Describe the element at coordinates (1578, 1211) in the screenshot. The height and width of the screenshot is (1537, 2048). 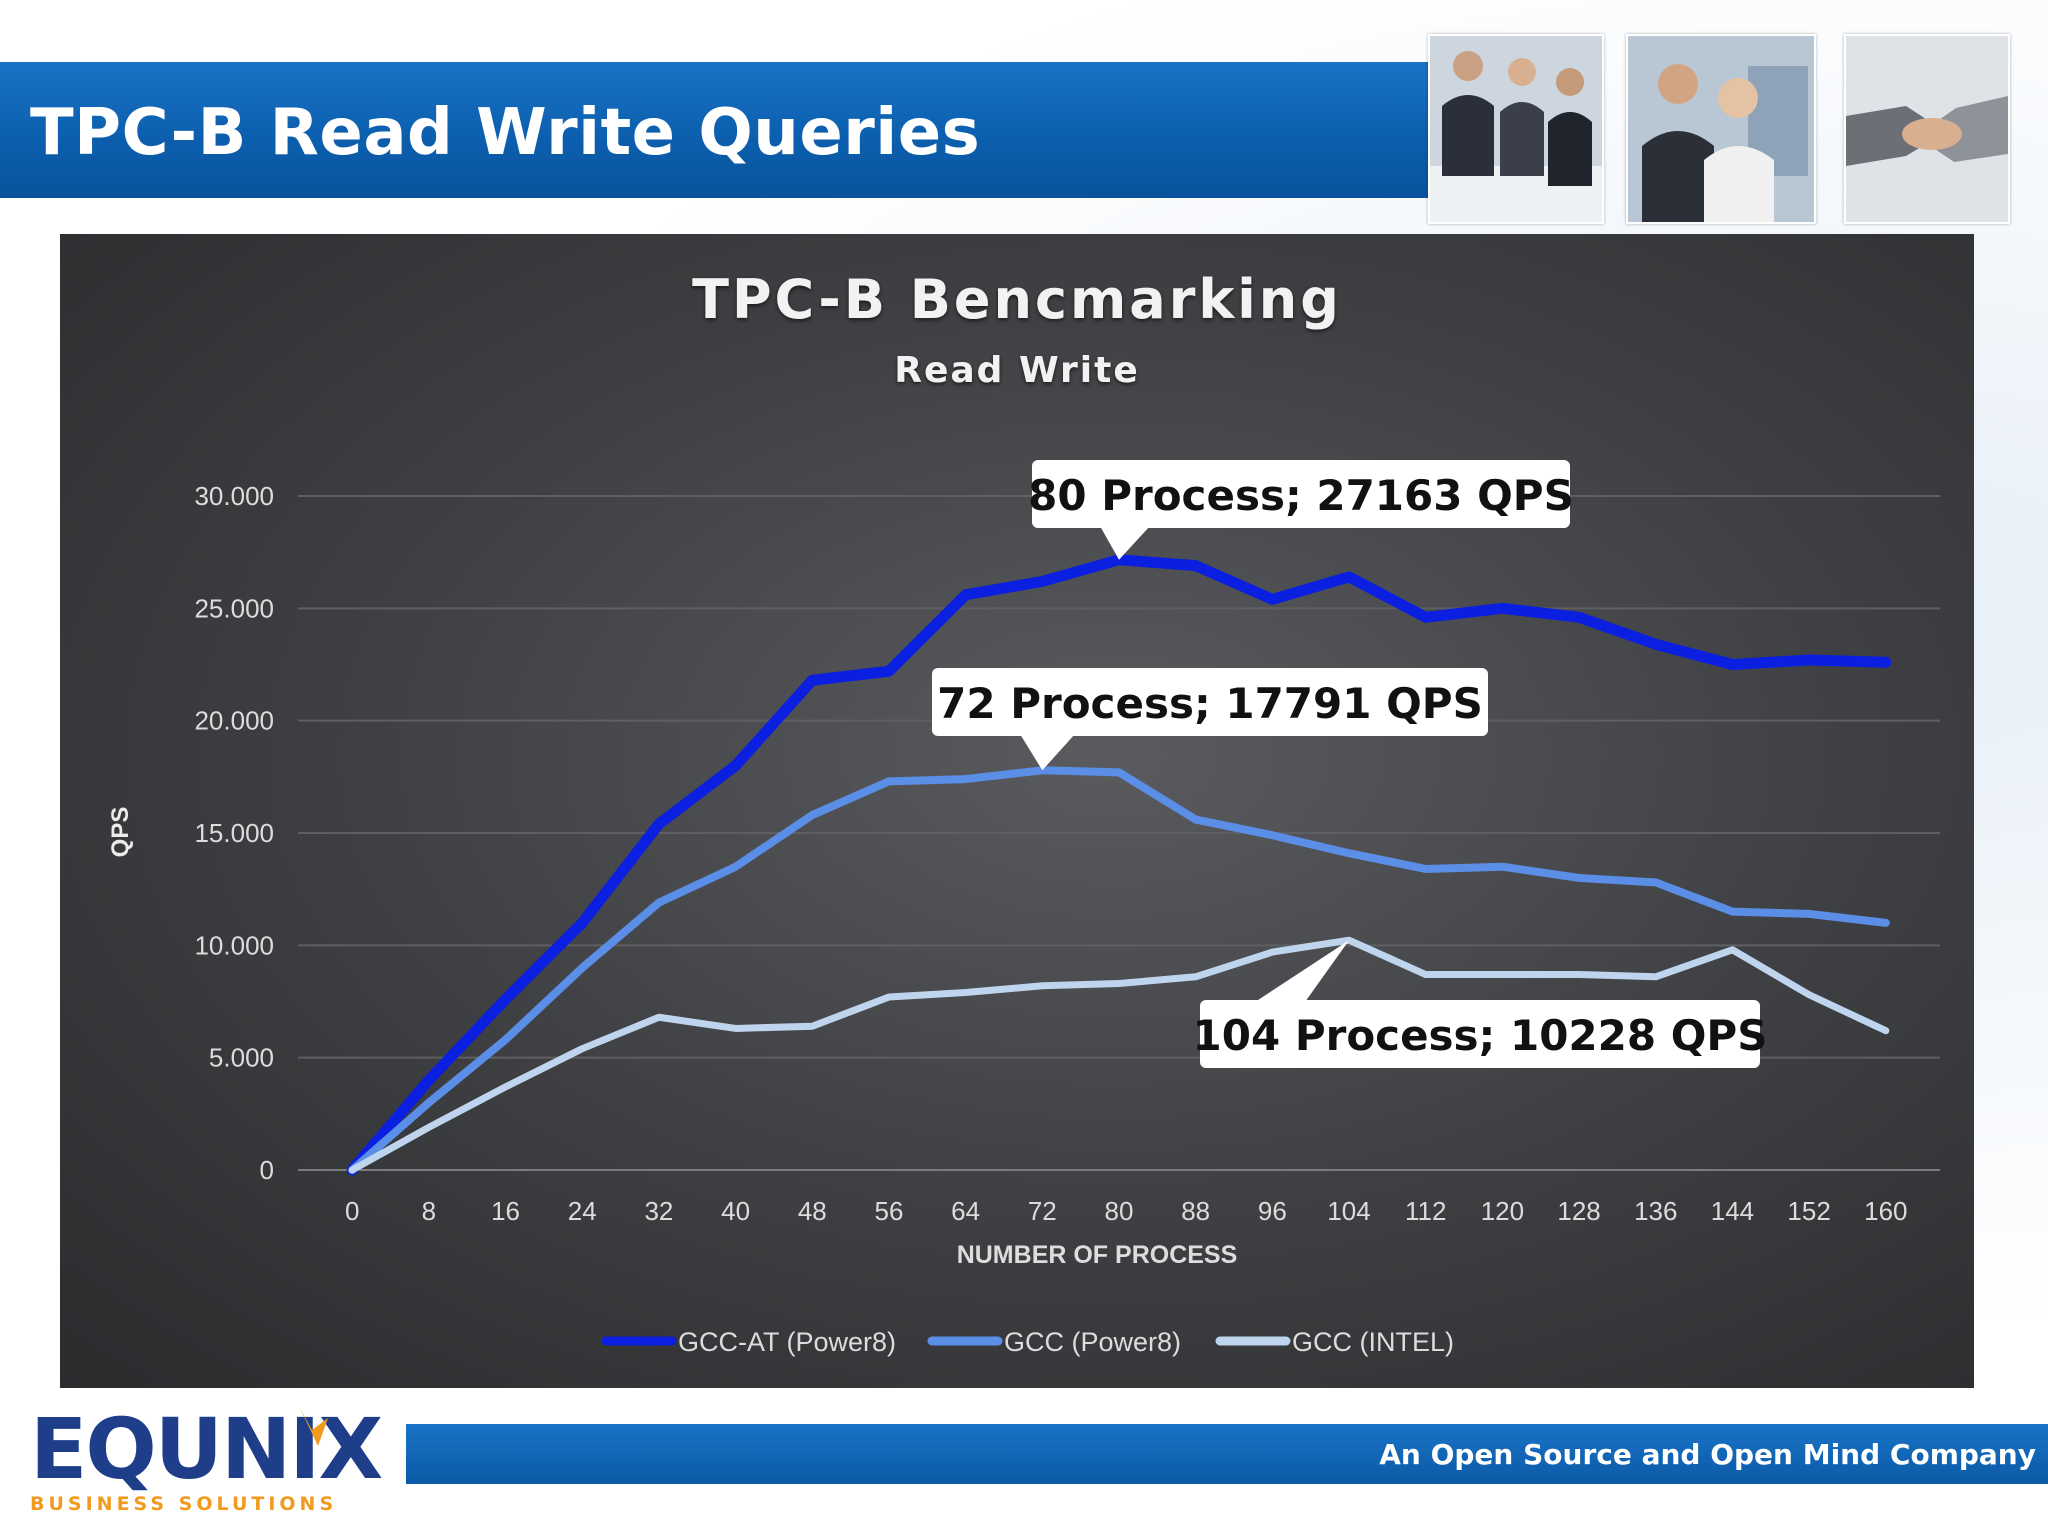
I see `x-tick-label: 128` at that location.